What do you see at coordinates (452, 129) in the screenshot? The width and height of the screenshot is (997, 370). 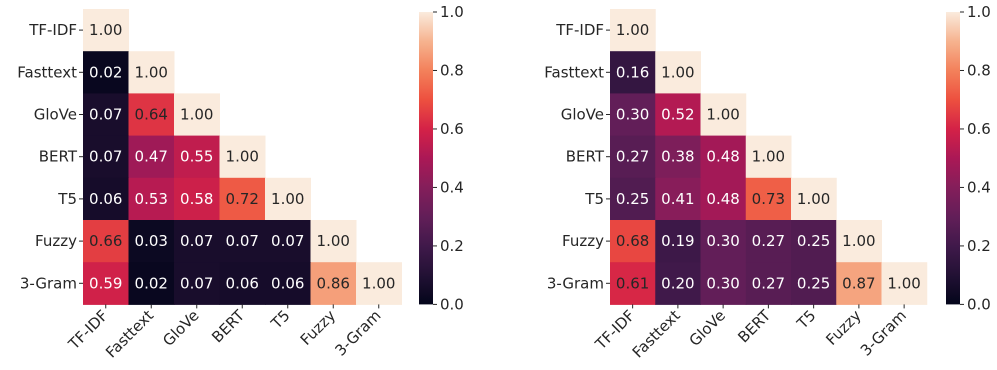 I see `colorbar-tick-label: 0.6` at bounding box center [452, 129].